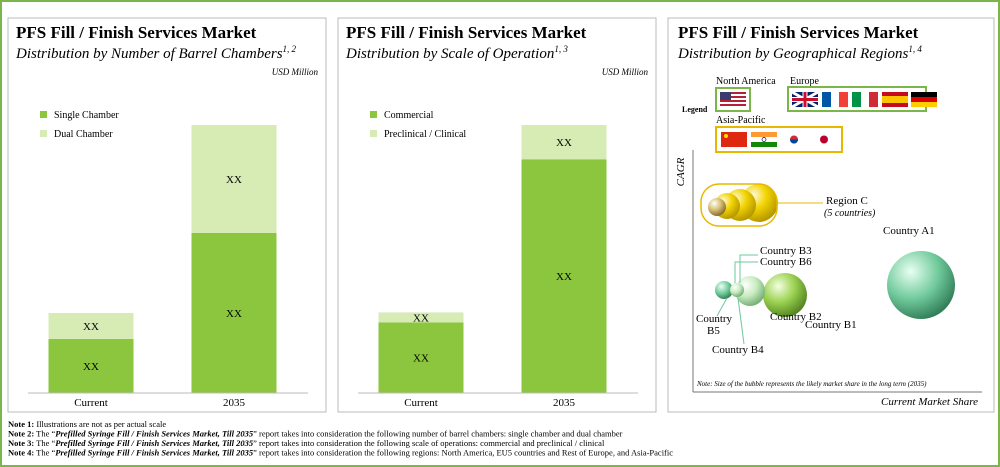  What do you see at coordinates (681, 171) in the screenshot?
I see `y-axis-label: CAGR` at bounding box center [681, 171].